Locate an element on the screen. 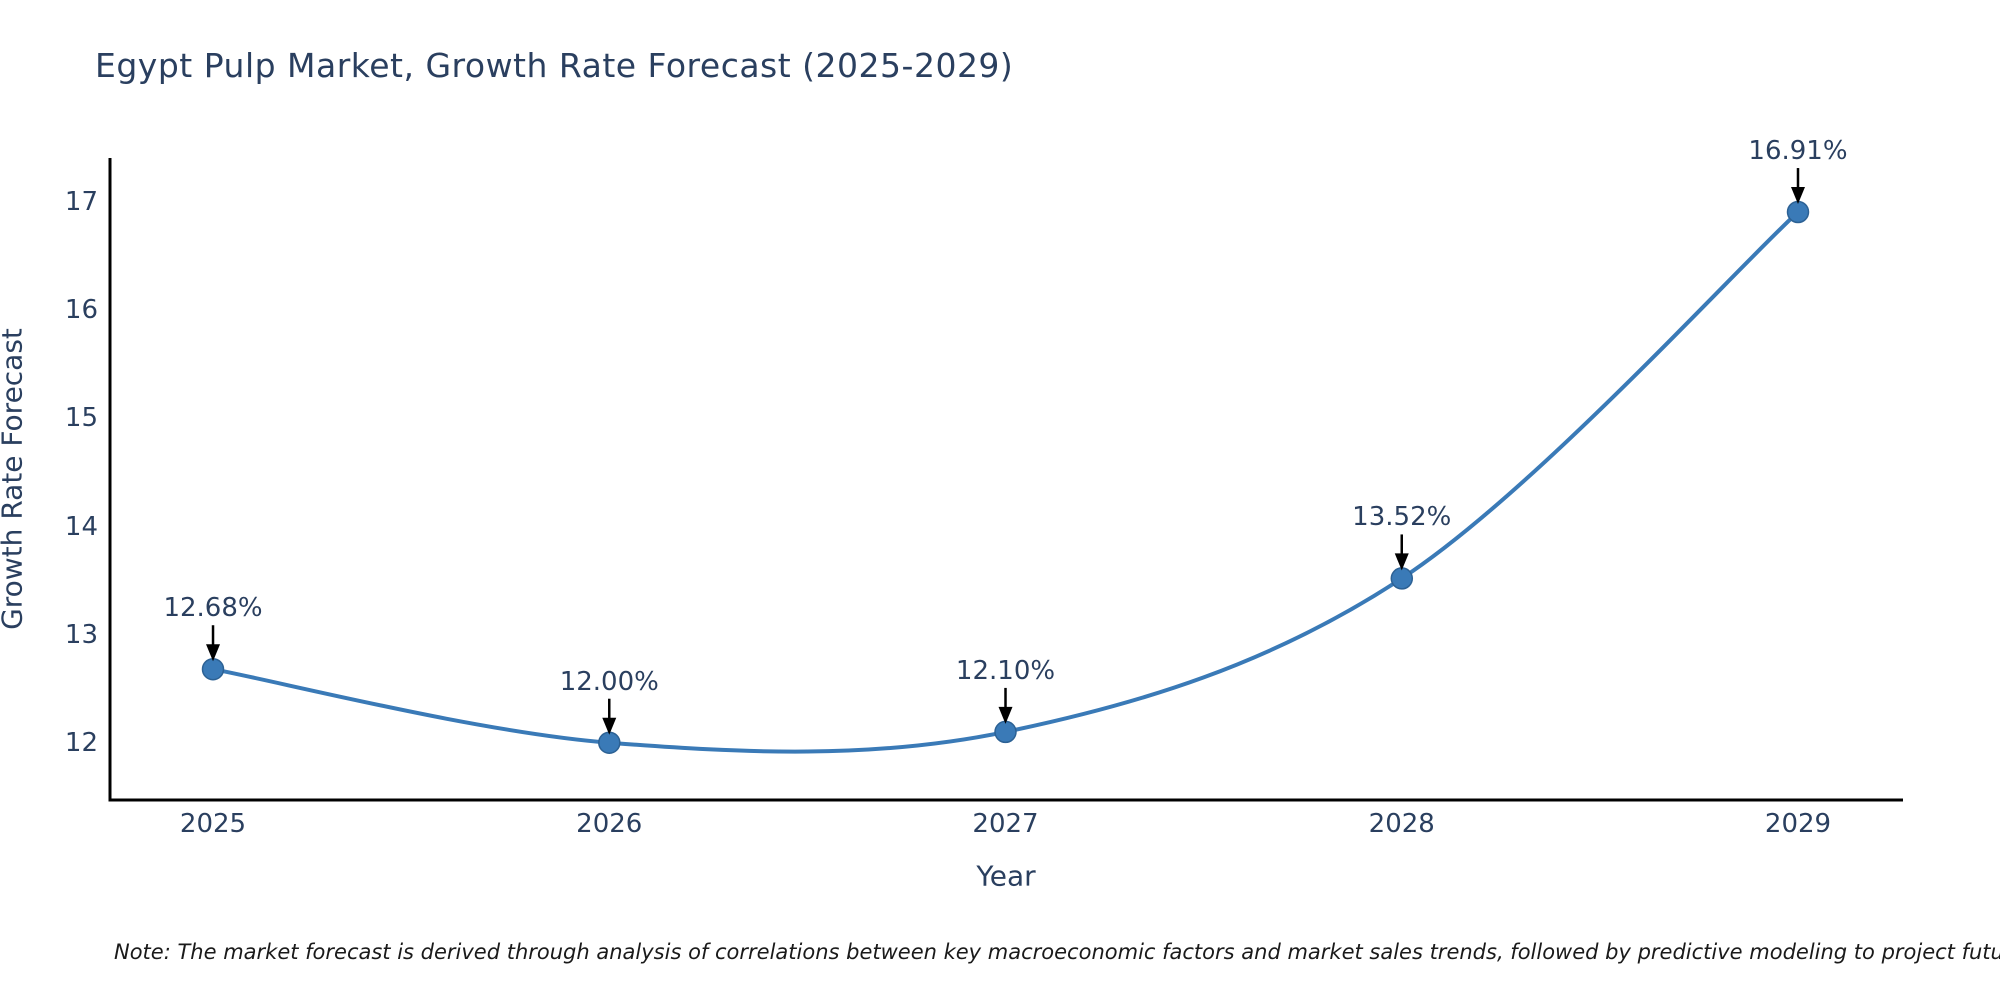  point-annotation-label: 12.00% is located at coordinates (609, 681).